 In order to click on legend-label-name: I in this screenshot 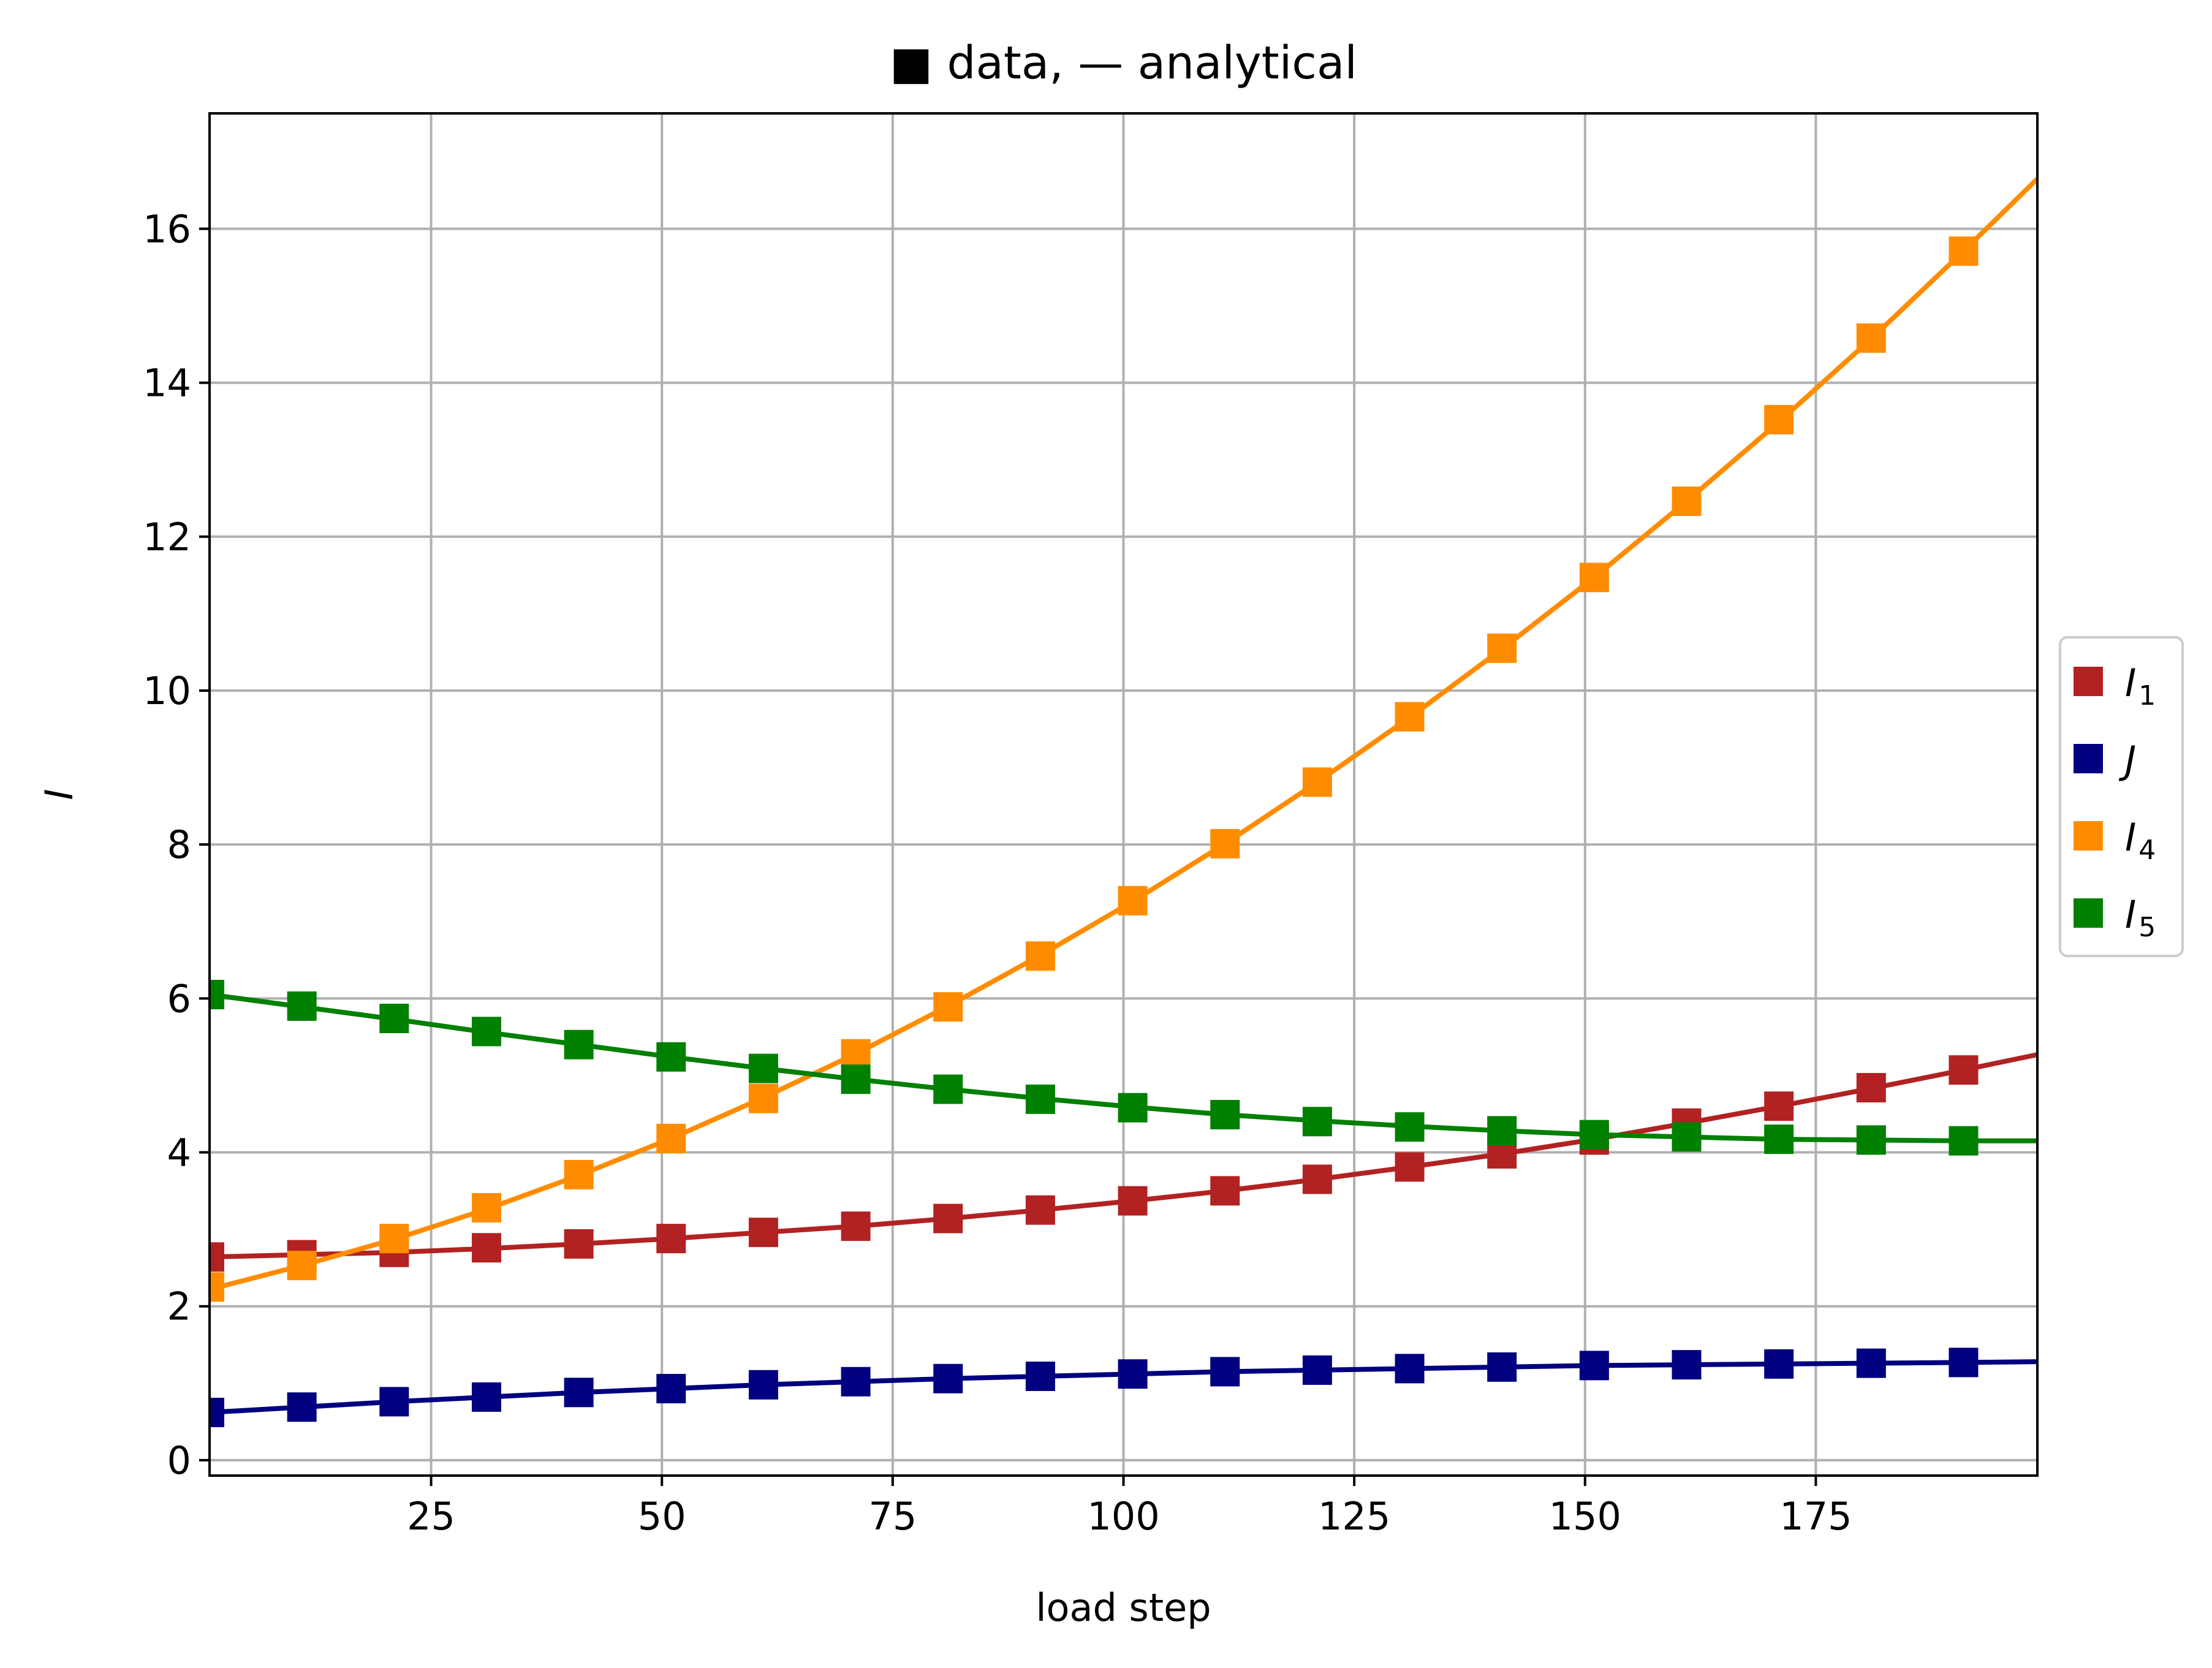, I will do `click(2130, 838)`.